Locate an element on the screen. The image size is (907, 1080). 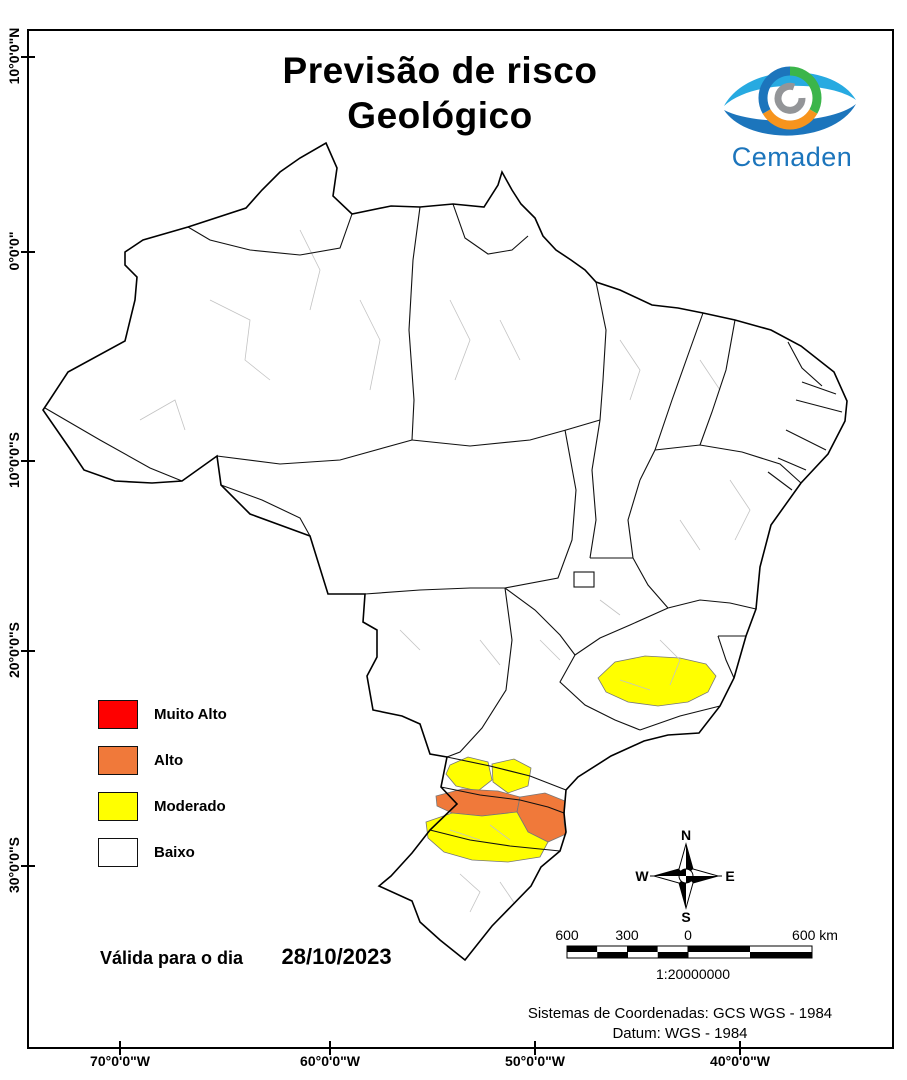
legend: Muito Alto Alto Moderado Baixo is located at coordinates (162, 792).